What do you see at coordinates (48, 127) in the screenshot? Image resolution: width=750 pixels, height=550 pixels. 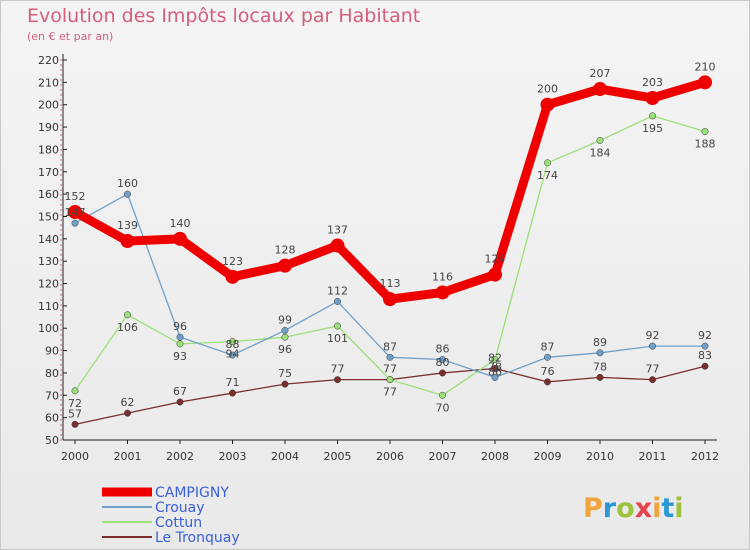 I see `y-tick-label: 190` at bounding box center [48, 127].